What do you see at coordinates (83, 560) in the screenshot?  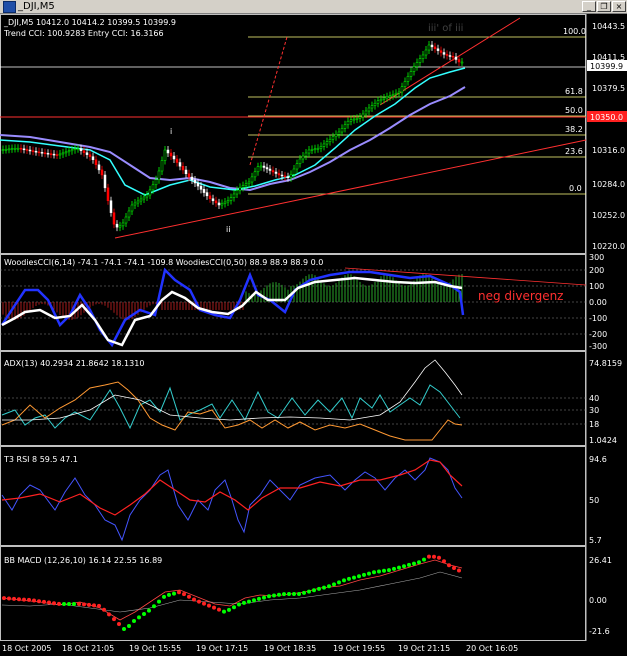 I see `macd-header: BB MACD (12,26,10) 16.14 22.55 16.89` at bounding box center [83, 560].